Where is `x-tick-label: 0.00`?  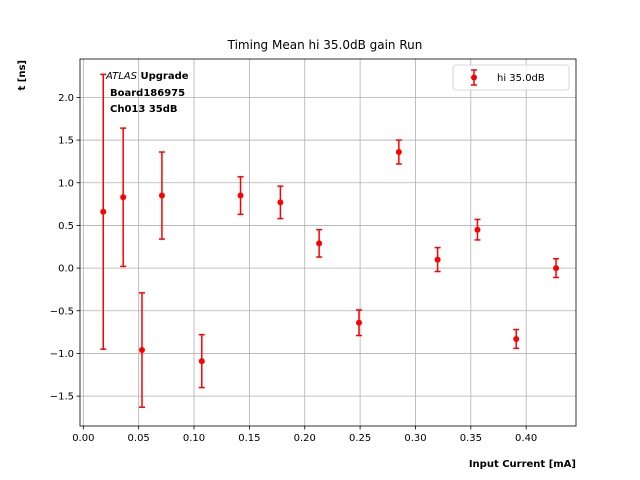
x-tick-label: 0.00 is located at coordinates (83, 438).